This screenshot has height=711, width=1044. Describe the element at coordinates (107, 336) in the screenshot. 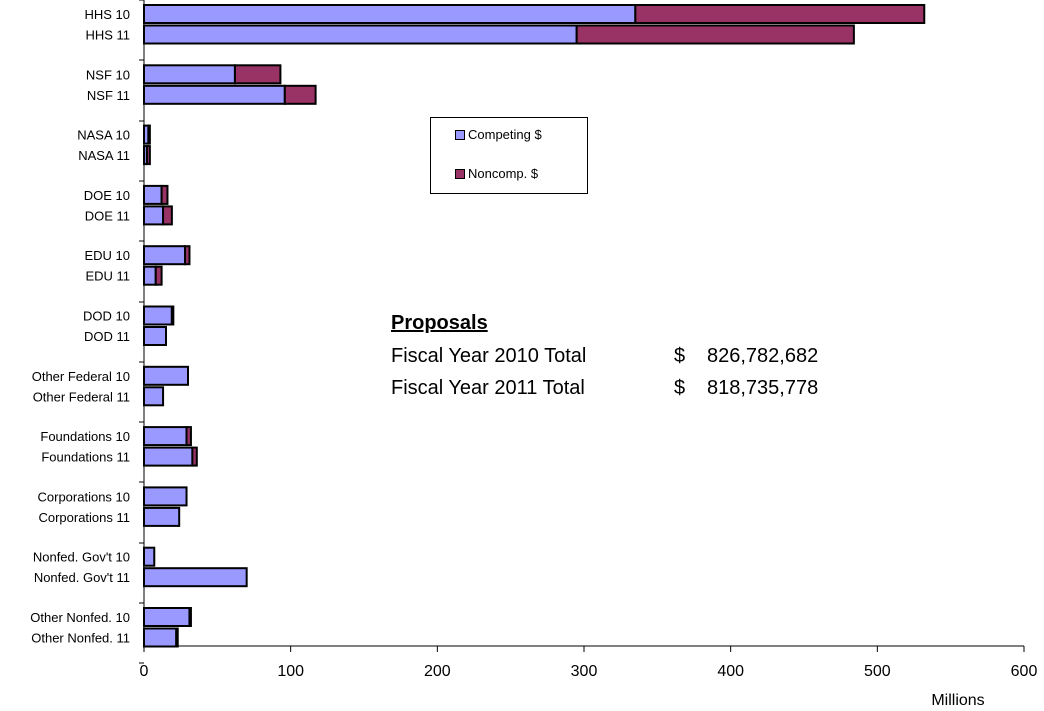

I see `category-label: DOD 11` at that location.